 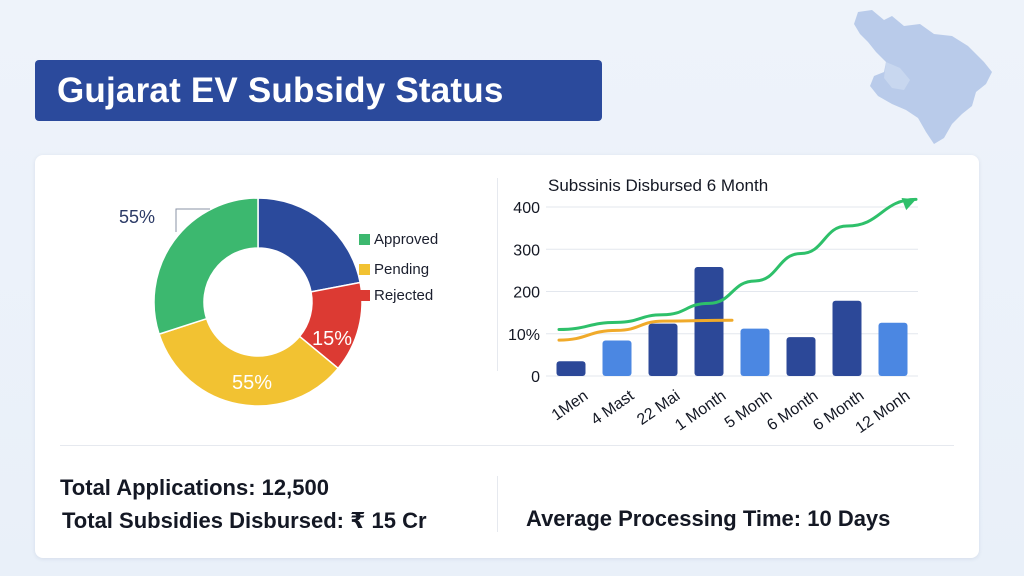 I want to click on section-divider, so click(x=507, y=445).